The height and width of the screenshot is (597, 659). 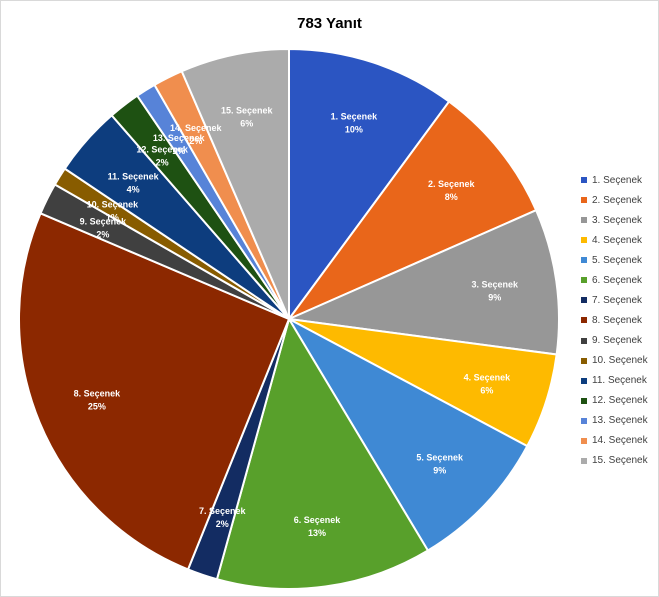 I want to click on legend-item: 9. Seçenek, so click(x=614, y=341).